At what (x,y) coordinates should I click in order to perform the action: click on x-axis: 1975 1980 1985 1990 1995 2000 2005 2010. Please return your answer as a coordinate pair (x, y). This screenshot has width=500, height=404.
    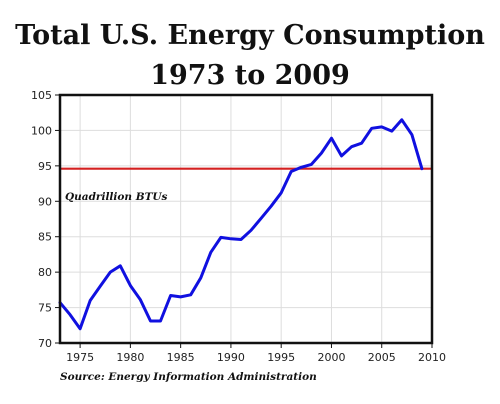
    Looking at the image, I should click on (256, 353).